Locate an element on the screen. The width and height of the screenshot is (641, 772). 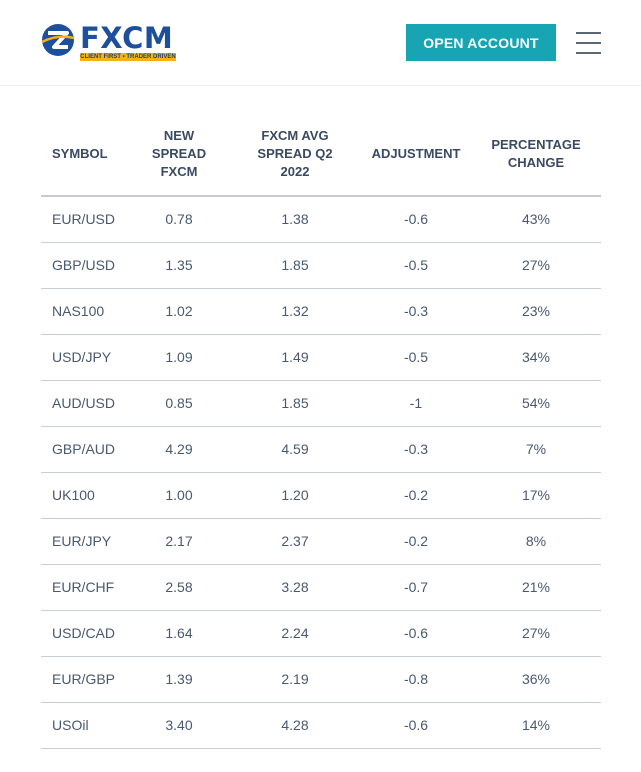
cell-new-spread: 4.29 is located at coordinates (179, 449).